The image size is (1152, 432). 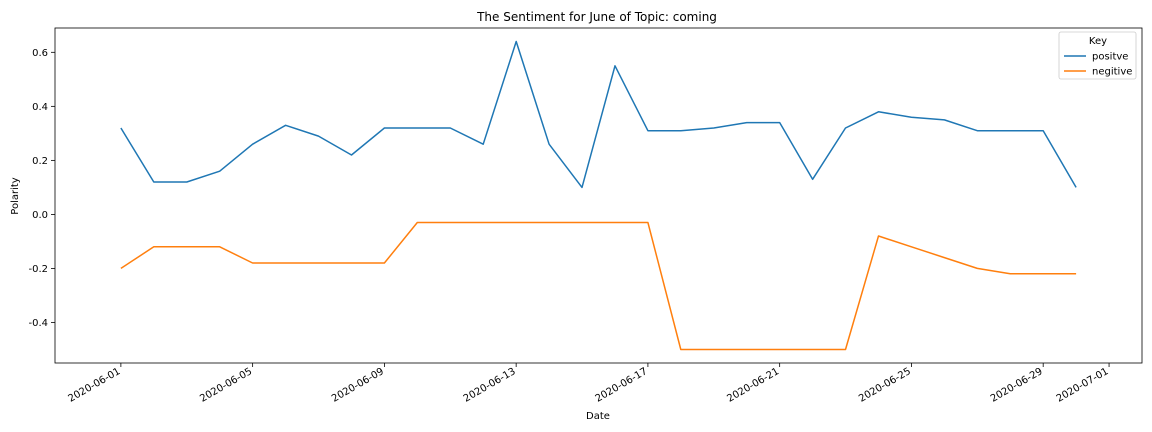 What do you see at coordinates (40, 161) in the screenshot?
I see `y-tick-label: 0.2` at bounding box center [40, 161].